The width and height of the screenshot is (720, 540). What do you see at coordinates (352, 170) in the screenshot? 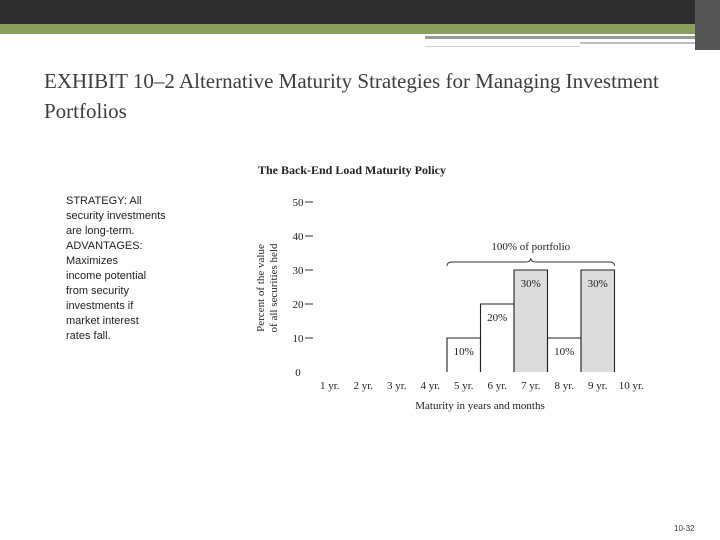
I see `chart-title: The Back-End Load Maturity Policy` at bounding box center [352, 170].